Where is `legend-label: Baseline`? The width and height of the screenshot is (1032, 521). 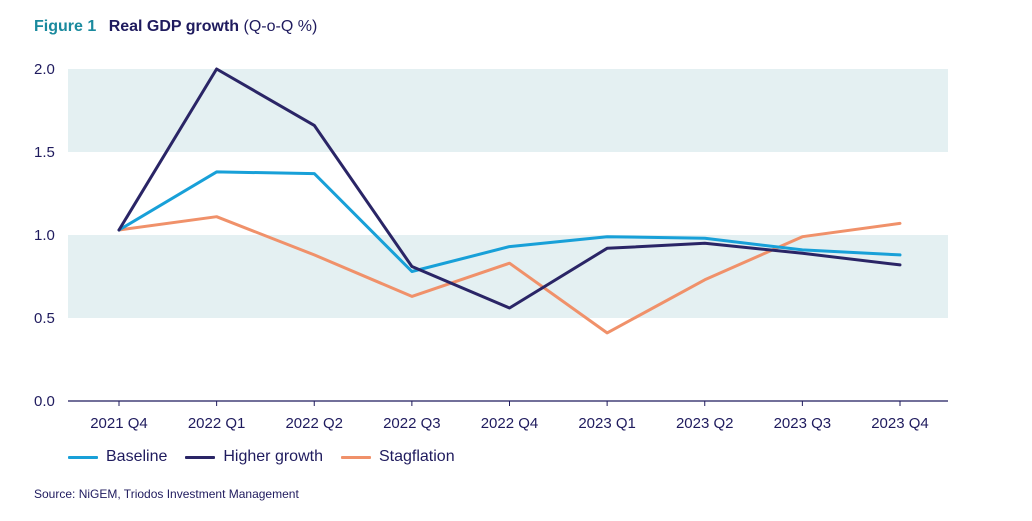 legend-label: Baseline is located at coordinates (137, 456).